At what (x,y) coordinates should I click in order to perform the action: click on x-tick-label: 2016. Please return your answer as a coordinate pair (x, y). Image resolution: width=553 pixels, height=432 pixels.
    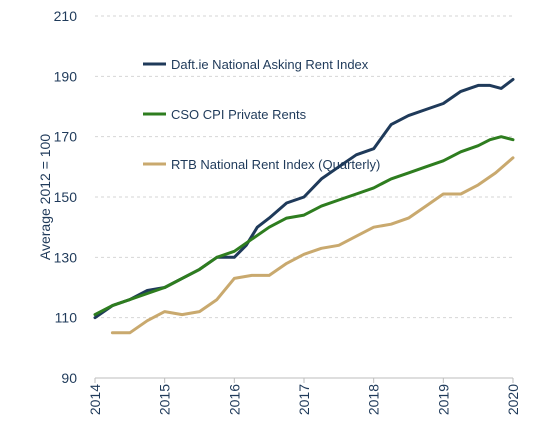
    Looking at the image, I should click on (234, 399).